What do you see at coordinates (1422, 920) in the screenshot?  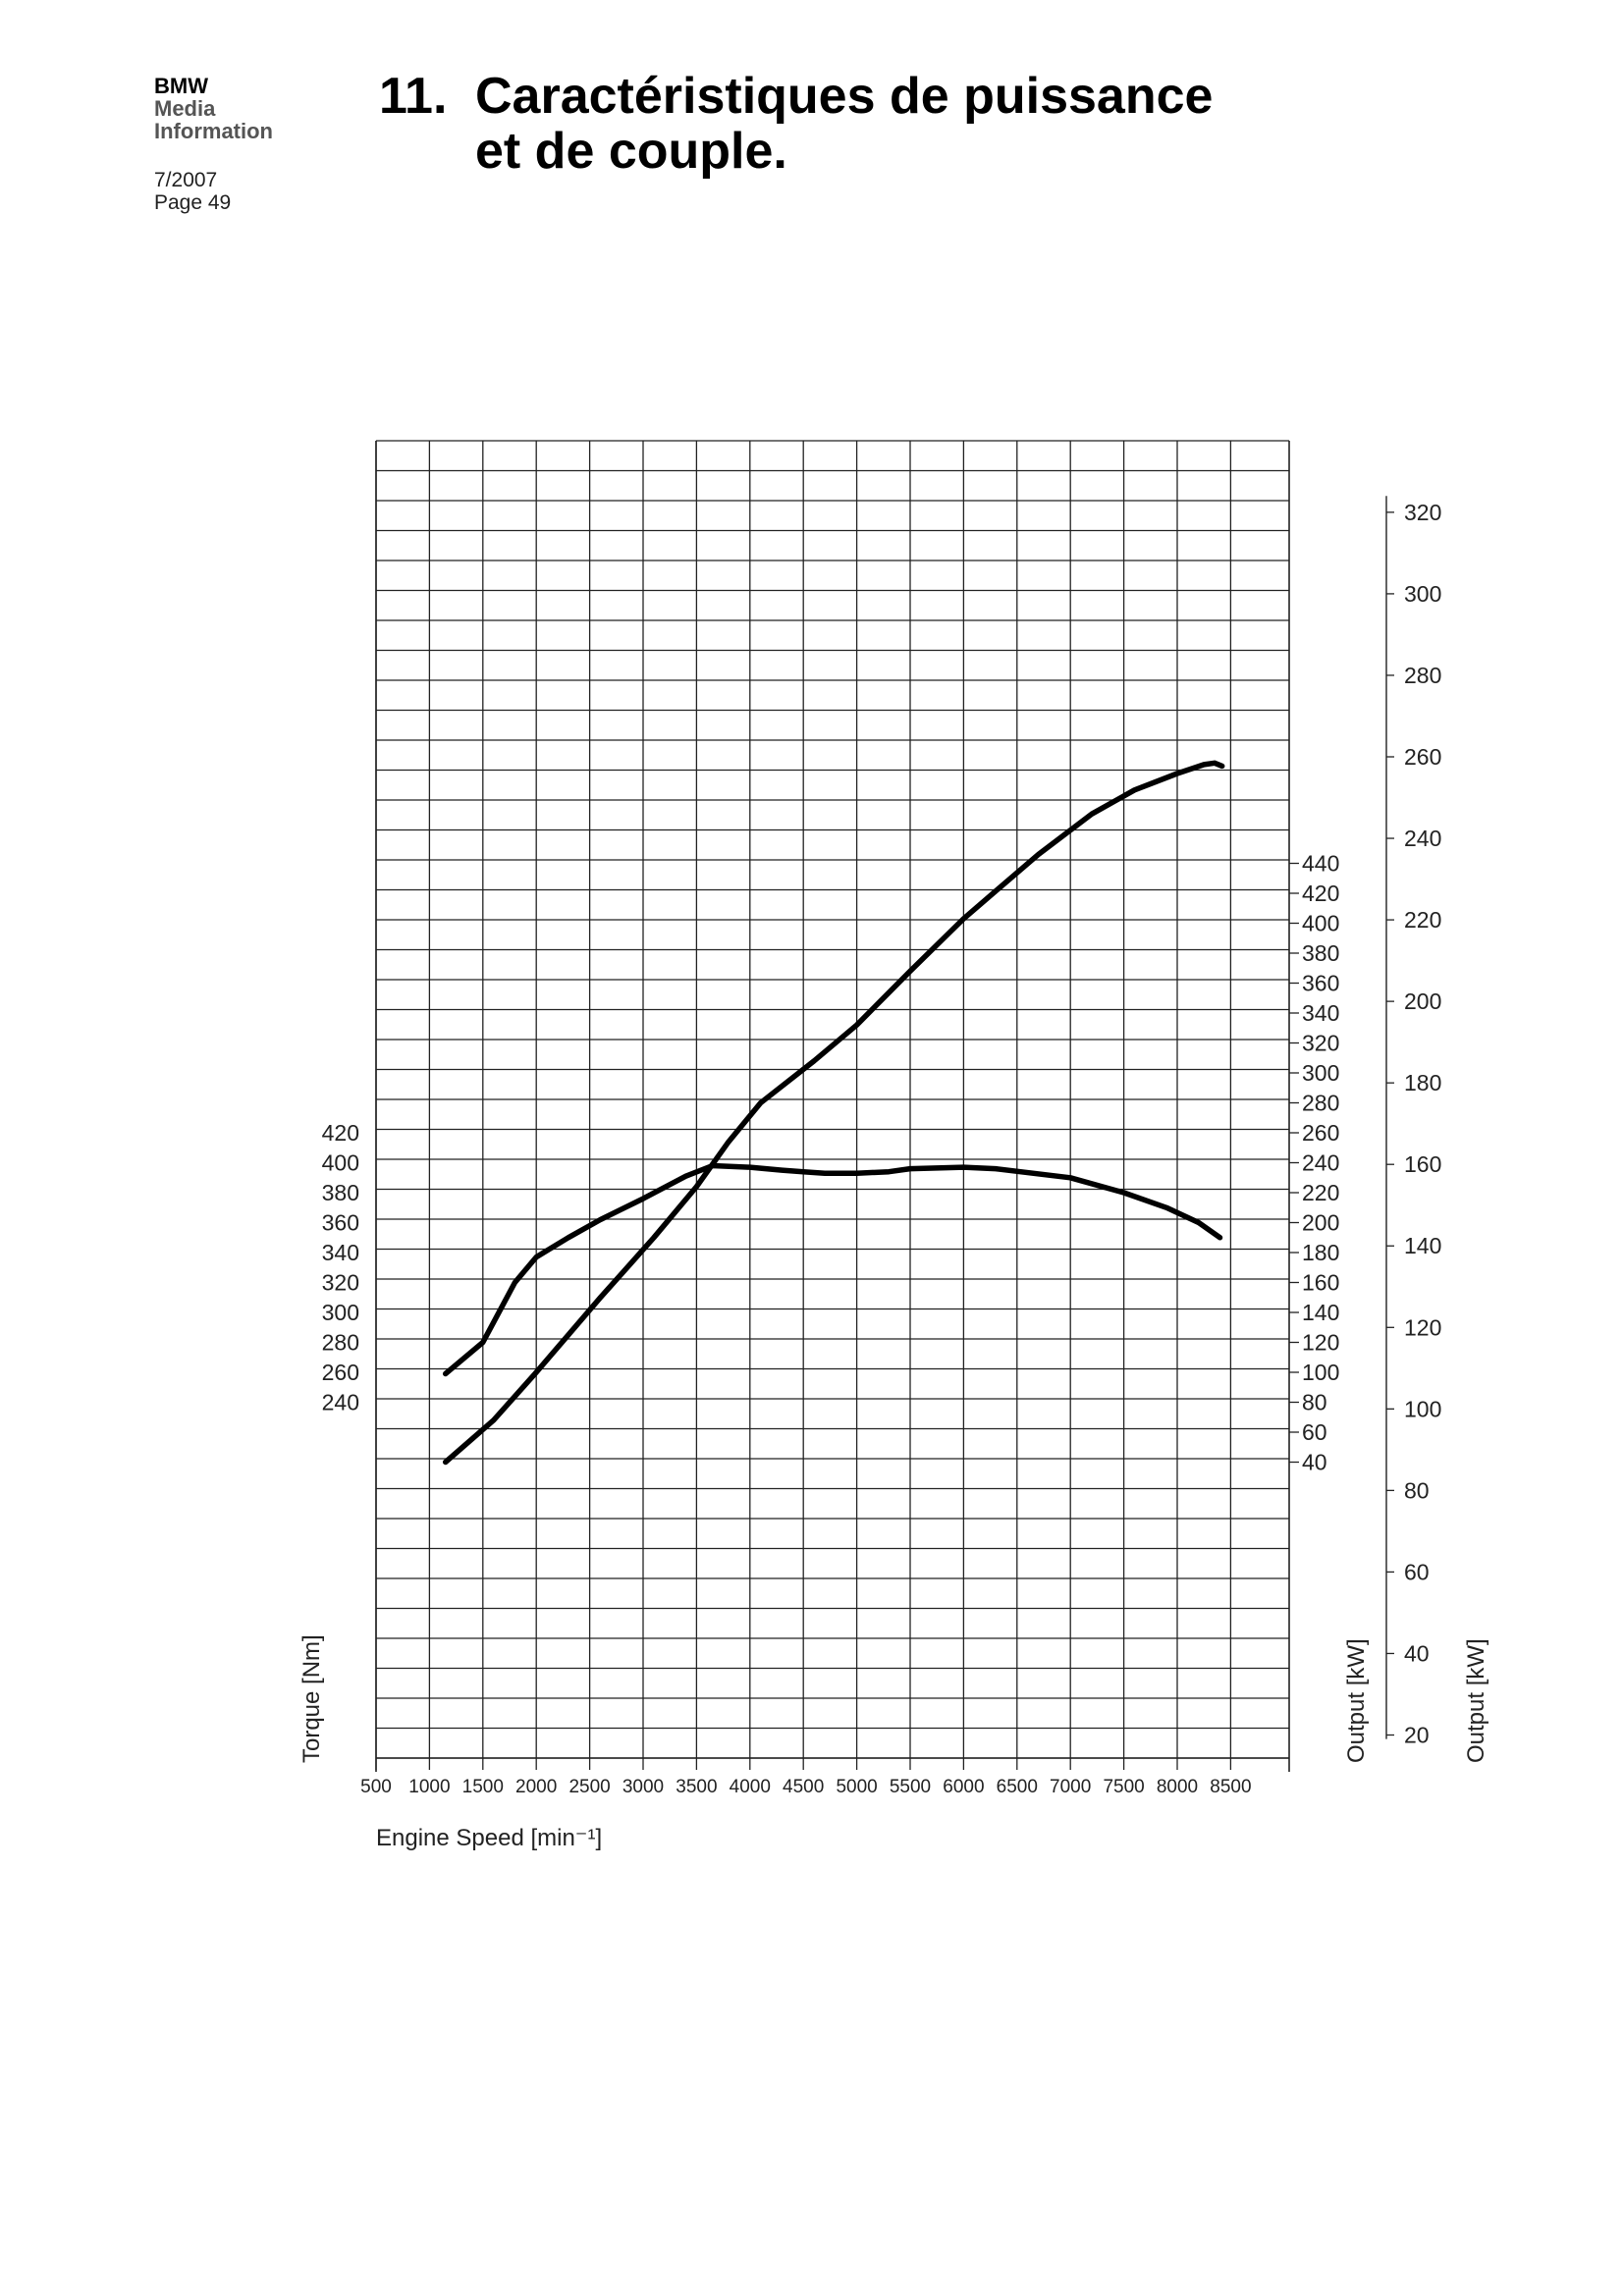 I see `right-tick-label: 220` at bounding box center [1422, 920].